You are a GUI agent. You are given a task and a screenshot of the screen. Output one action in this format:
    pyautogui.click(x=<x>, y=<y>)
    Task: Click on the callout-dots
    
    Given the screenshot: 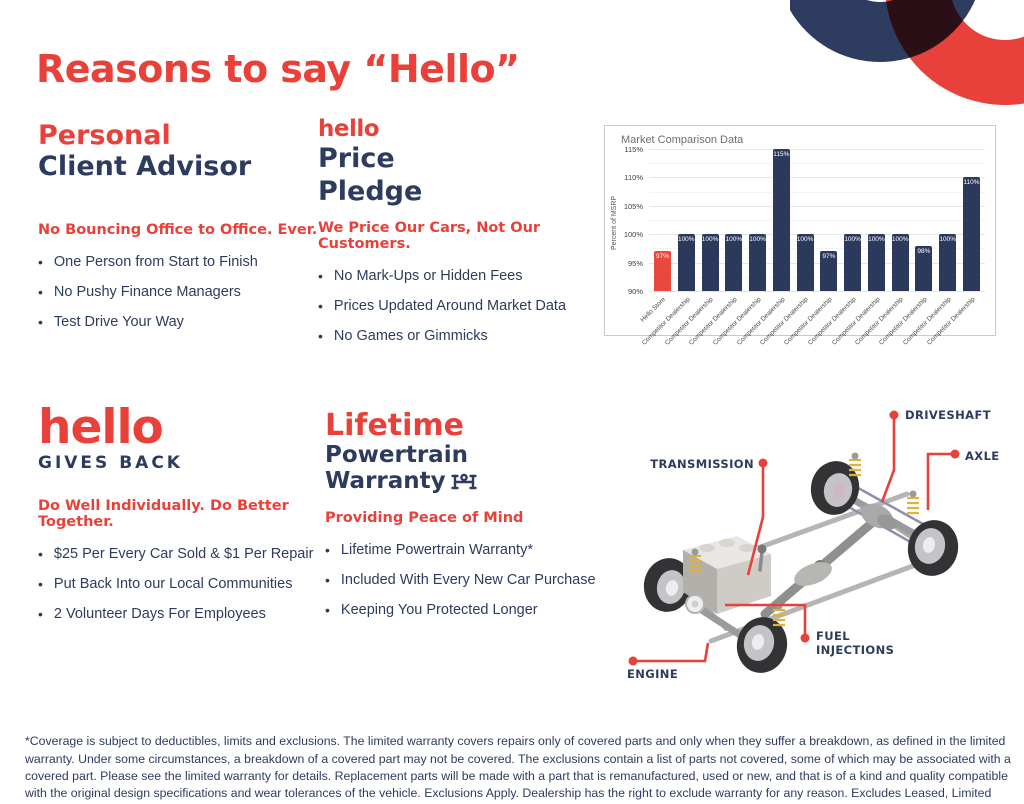 What is the action you would take?
    pyautogui.click(x=794, y=538)
    